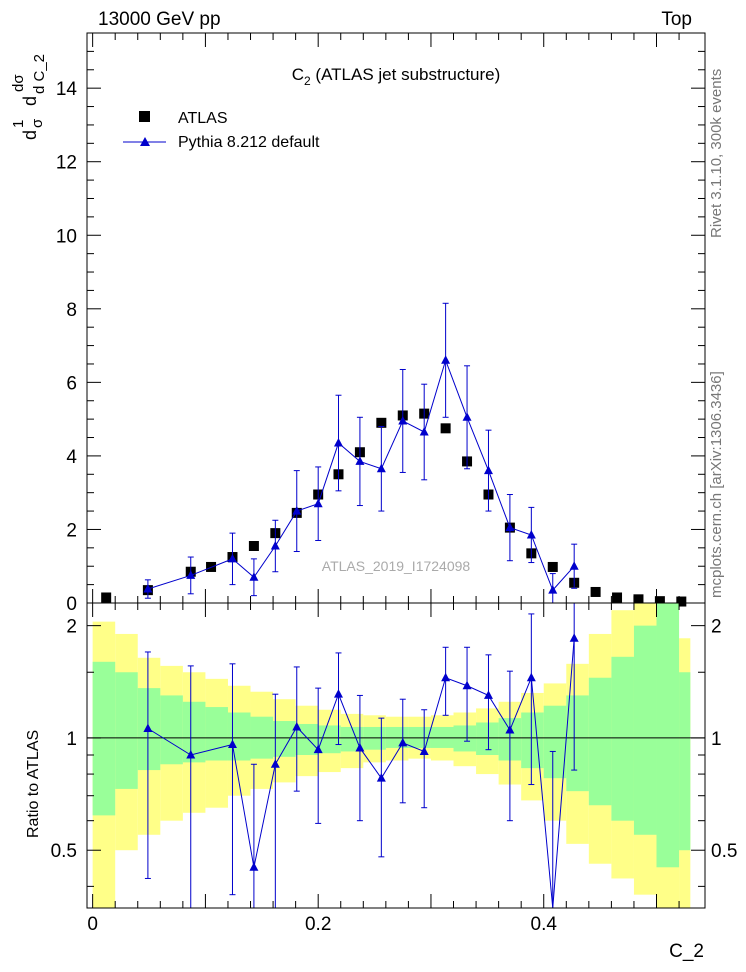  I want to click on ylabel-dc2: d C_2, so click(39, 74).